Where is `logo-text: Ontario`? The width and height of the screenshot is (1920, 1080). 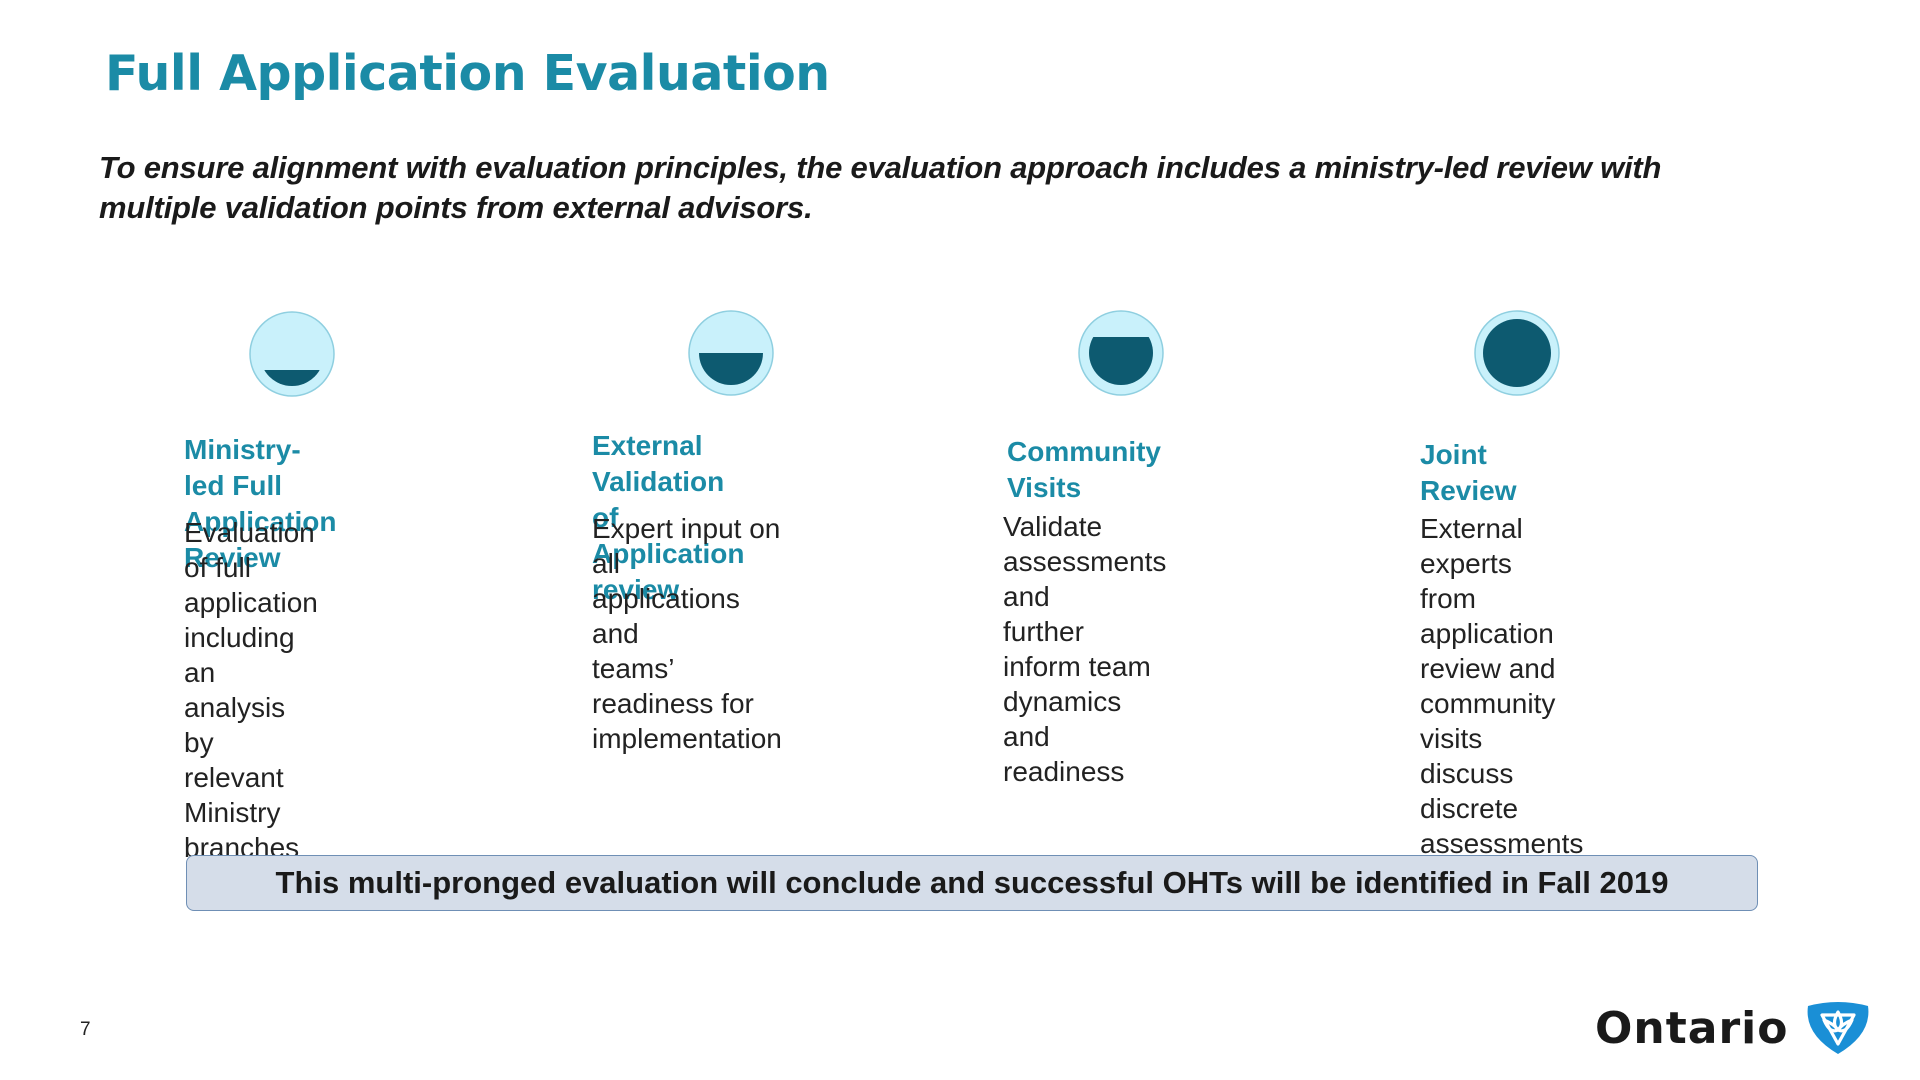 logo-text: Ontario is located at coordinates (1692, 1028).